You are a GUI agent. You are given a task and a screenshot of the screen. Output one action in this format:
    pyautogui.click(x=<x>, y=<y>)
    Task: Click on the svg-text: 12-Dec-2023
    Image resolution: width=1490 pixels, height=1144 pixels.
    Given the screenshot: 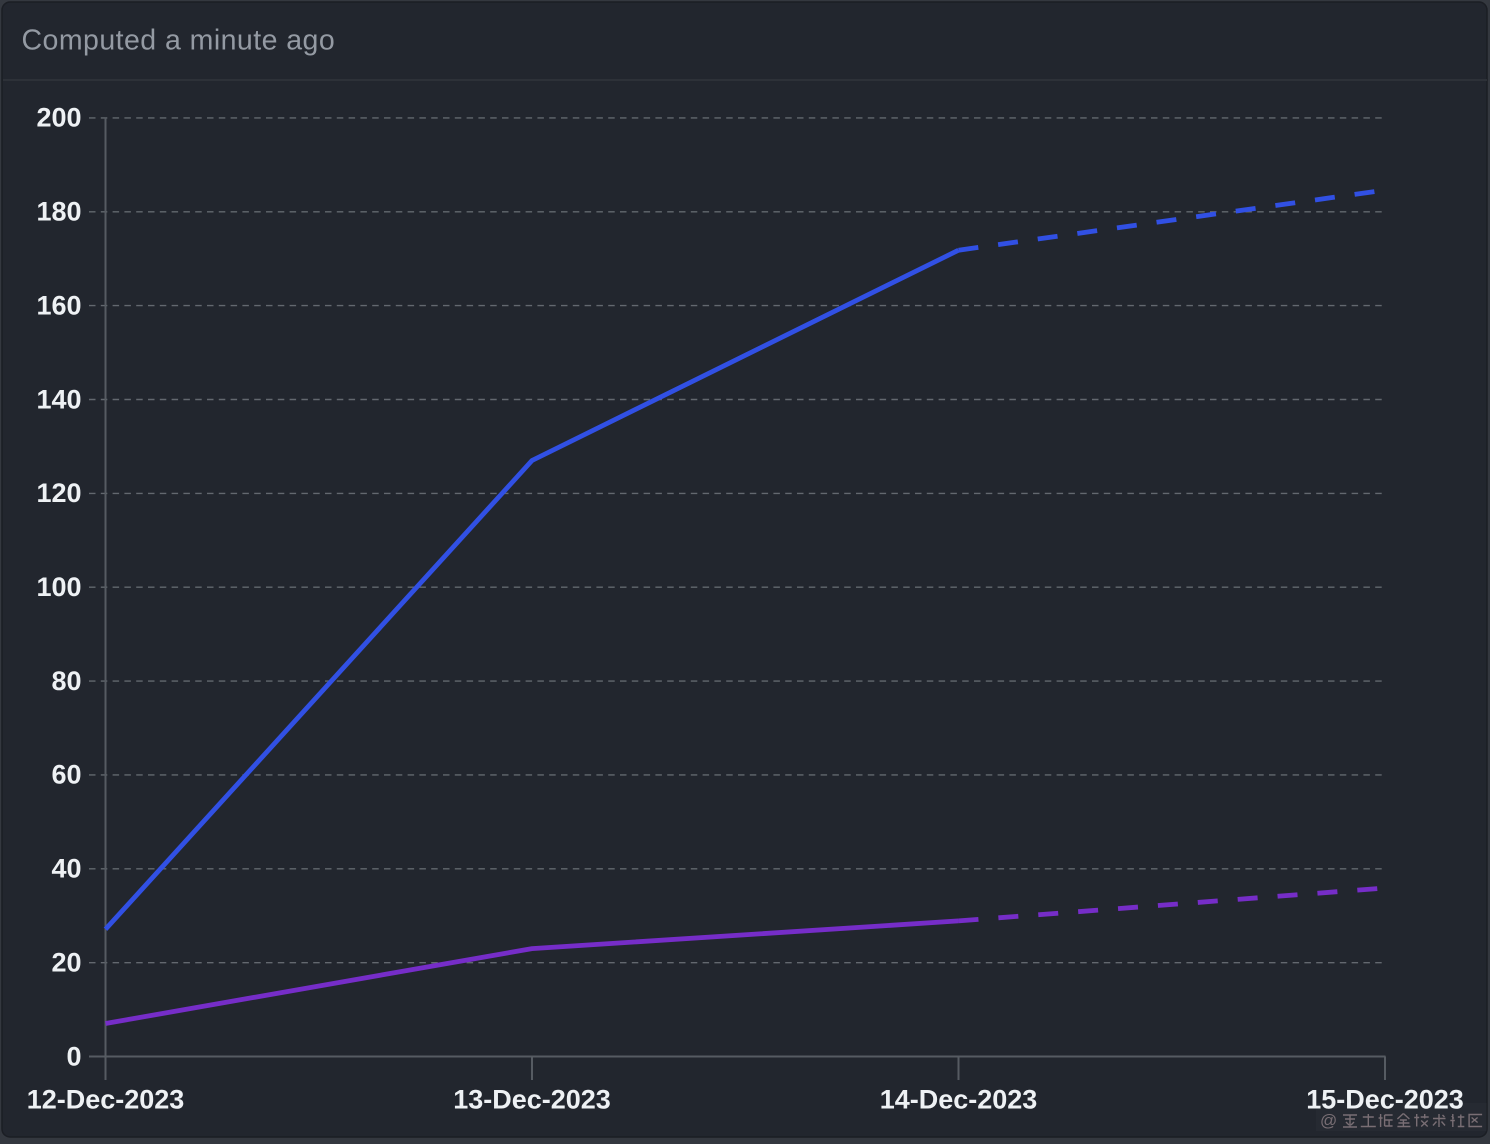 What is the action you would take?
    pyautogui.click(x=106, y=1100)
    